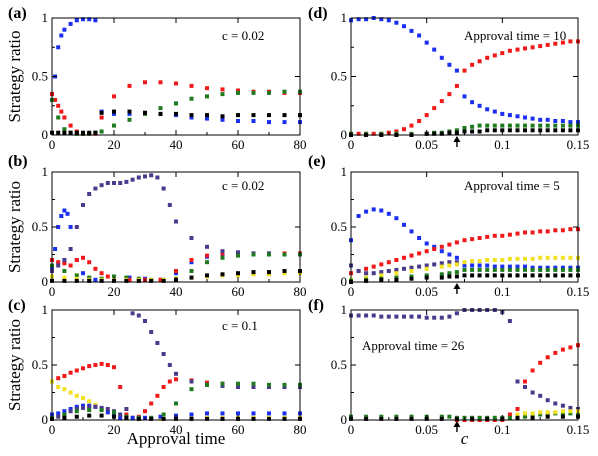 The height and width of the screenshot is (456, 598). Describe the element at coordinates (317, 161) in the screenshot. I see `panel-label: (e)` at that location.